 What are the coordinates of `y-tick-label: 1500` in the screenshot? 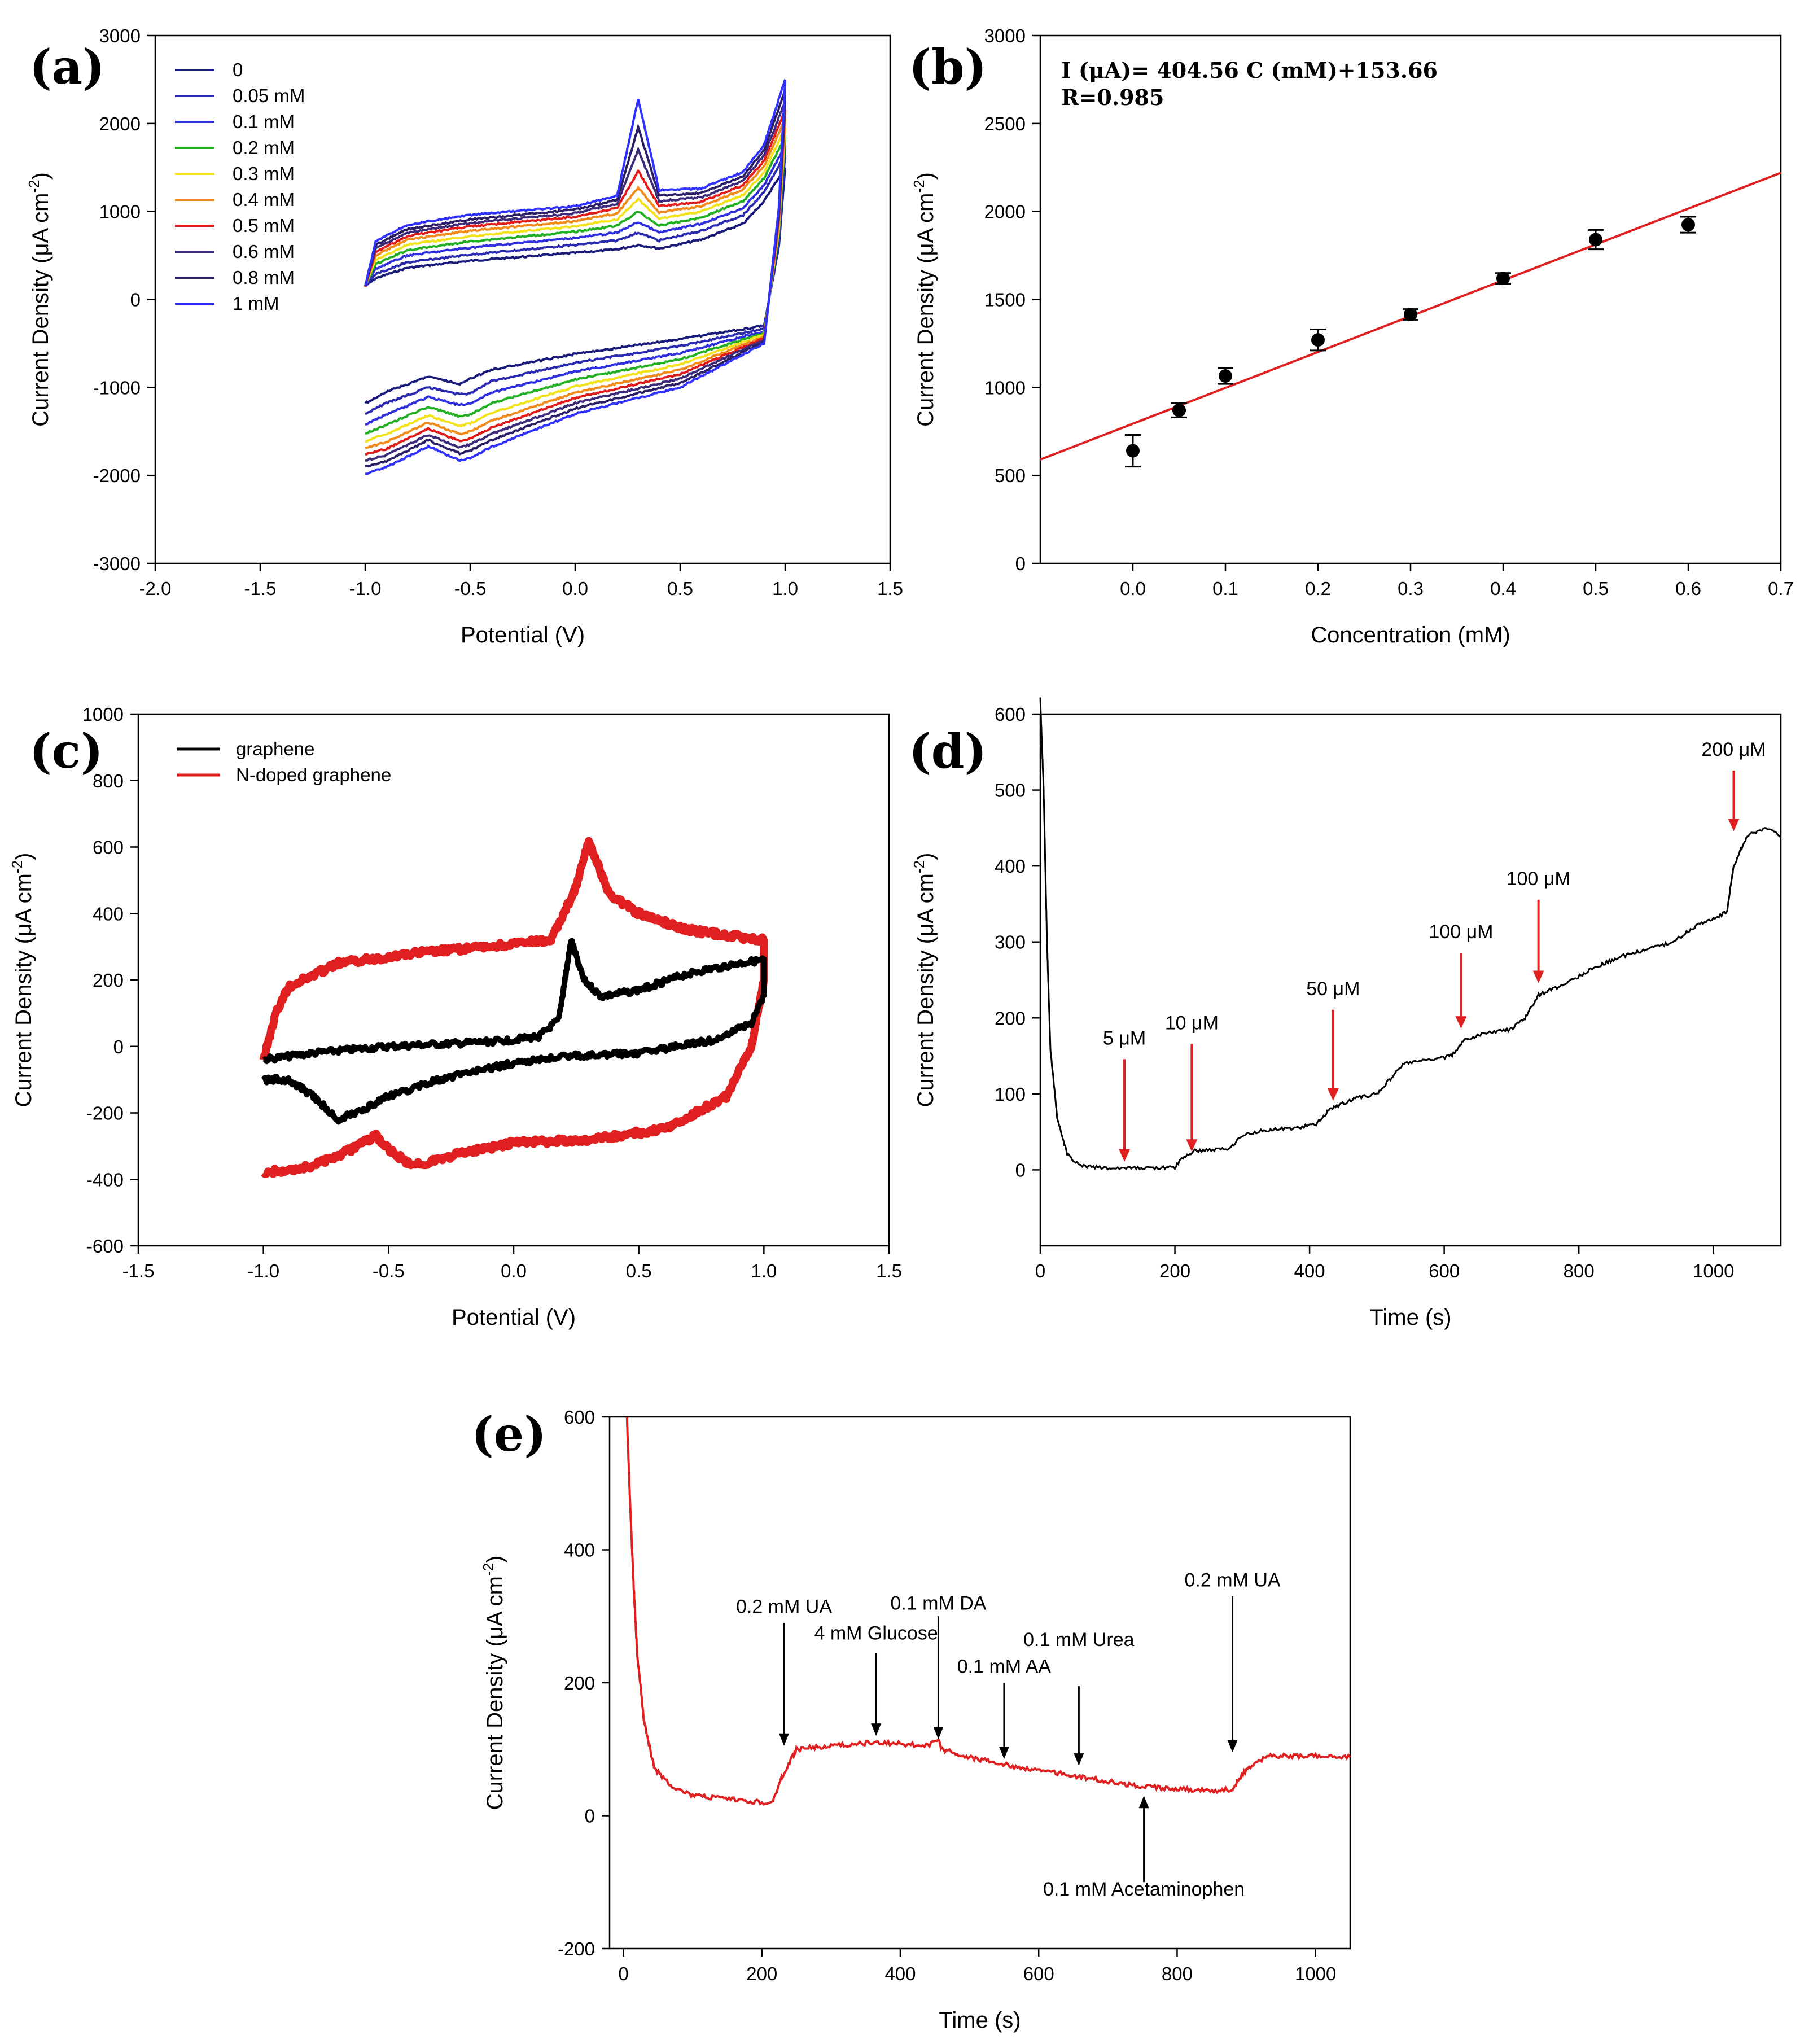 It's located at (1005, 300).